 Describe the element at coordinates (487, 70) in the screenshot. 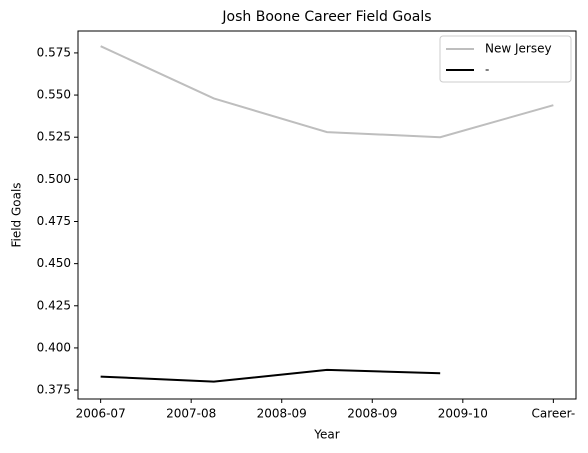

I see `legend-label: -` at that location.